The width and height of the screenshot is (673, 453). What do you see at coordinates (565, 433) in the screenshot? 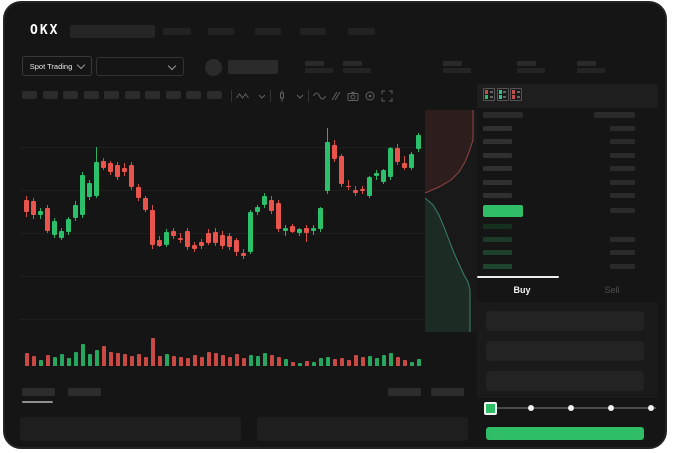
I see `buy-submit-button` at bounding box center [565, 433].